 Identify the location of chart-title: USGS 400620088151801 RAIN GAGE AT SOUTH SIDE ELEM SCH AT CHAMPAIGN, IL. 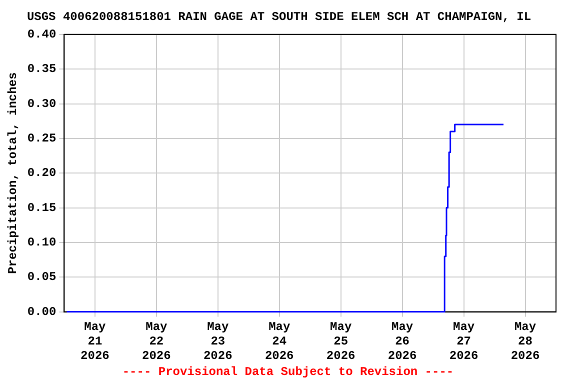
(279, 17).